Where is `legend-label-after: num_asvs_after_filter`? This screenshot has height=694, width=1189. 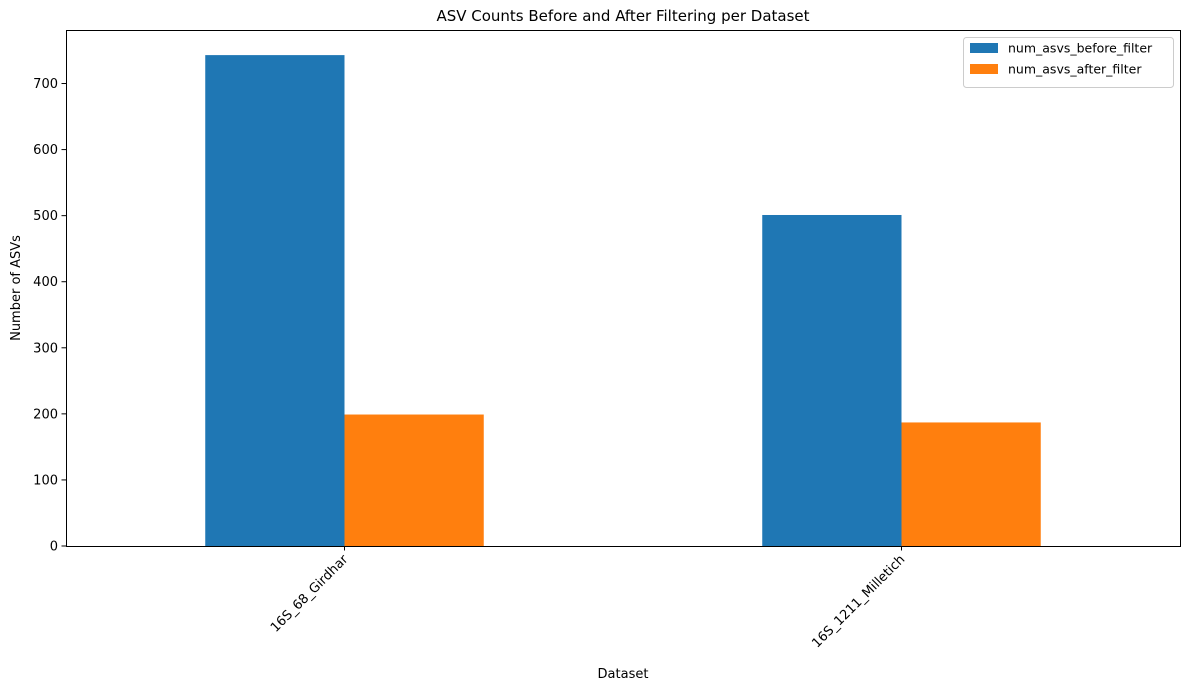
legend-label-after: num_asvs_after_filter is located at coordinates (1075, 69).